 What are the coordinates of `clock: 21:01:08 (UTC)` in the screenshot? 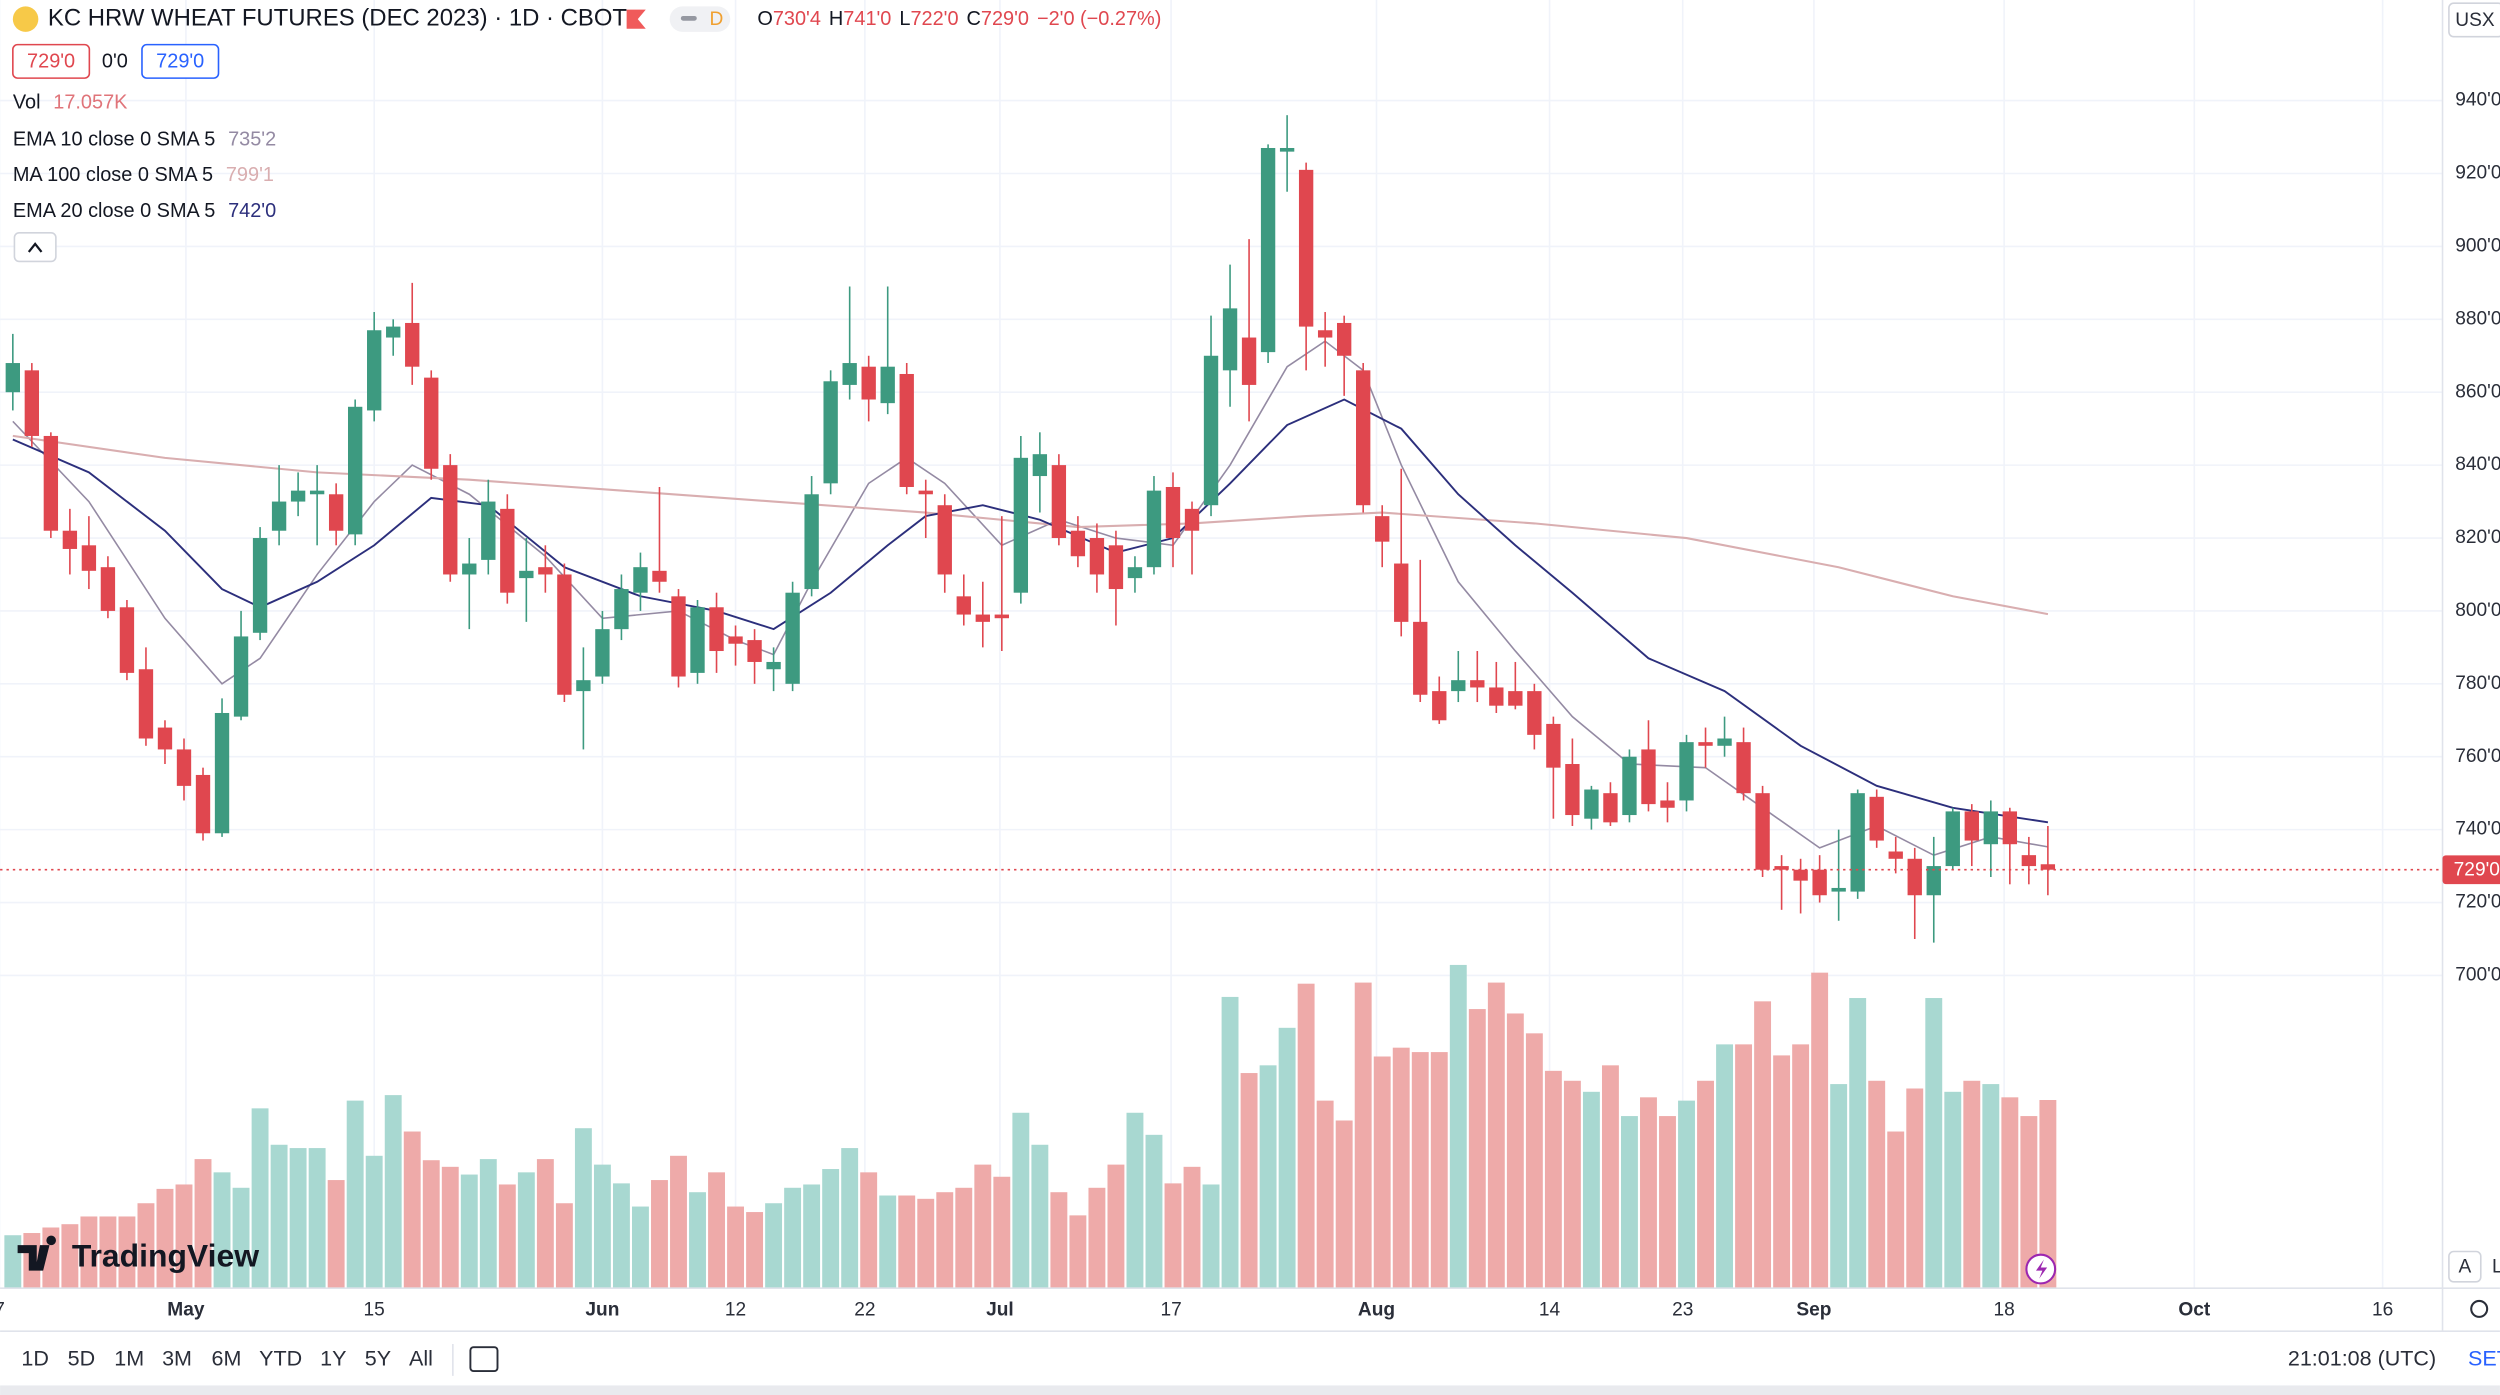 It's located at (2362, 1359).